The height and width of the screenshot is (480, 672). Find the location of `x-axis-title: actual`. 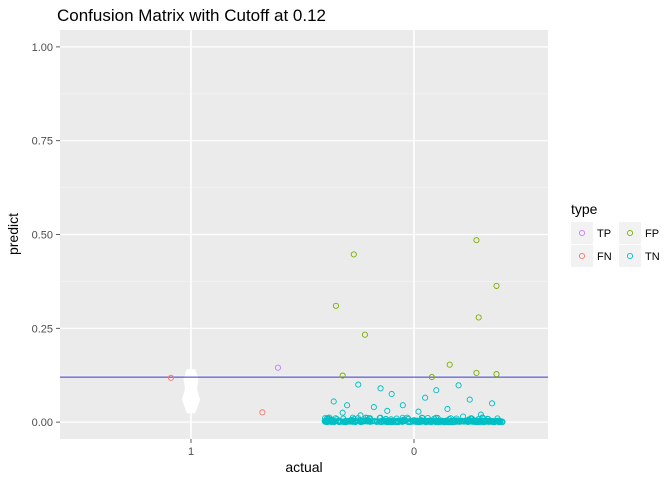

x-axis-title: actual is located at coordinates (303, 467).